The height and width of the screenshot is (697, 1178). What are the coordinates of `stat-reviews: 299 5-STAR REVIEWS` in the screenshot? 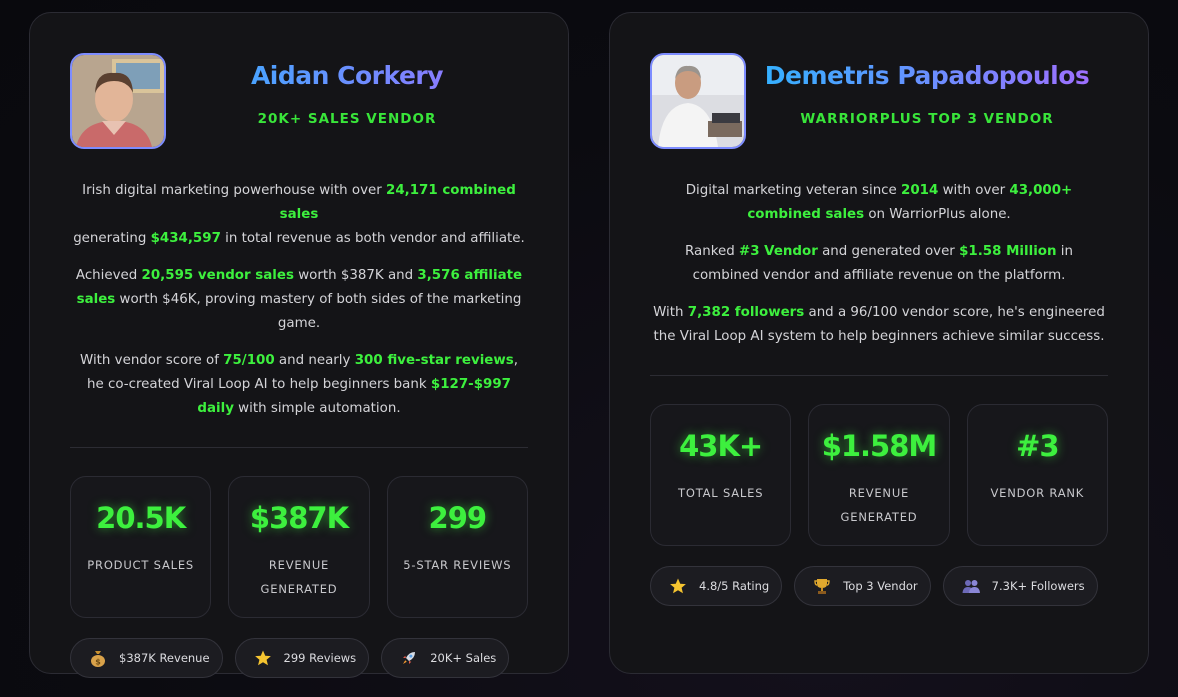 It's located at (457, 547).